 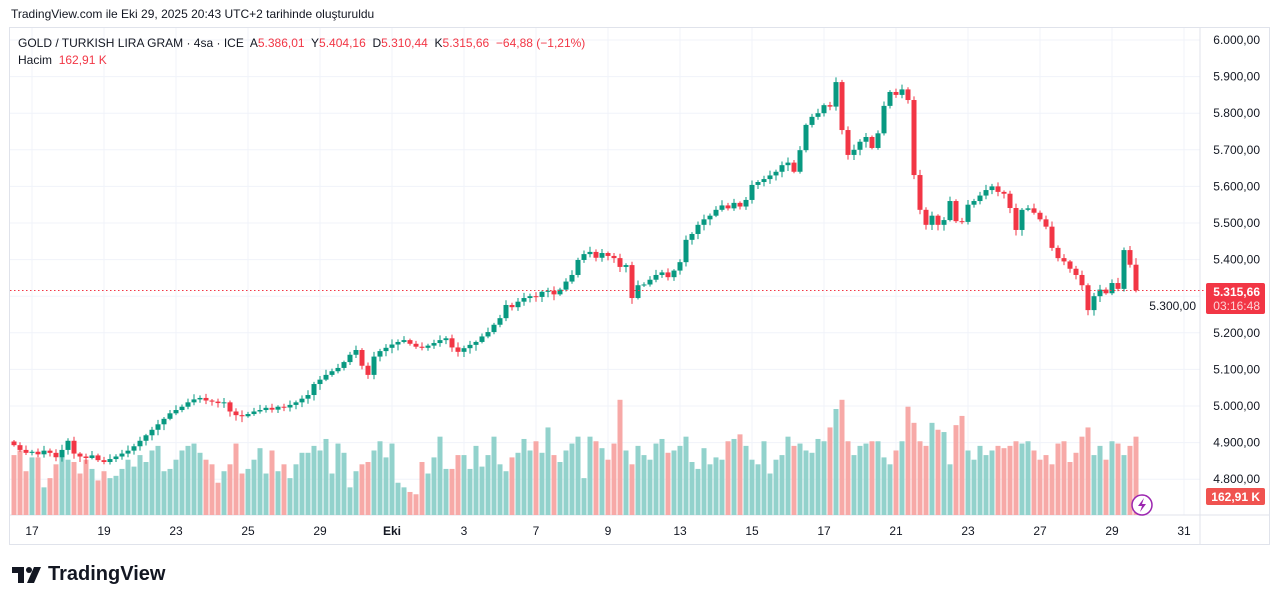 I want to click on price-tick-label: 5.700,00, so click(x=1236, y=150).